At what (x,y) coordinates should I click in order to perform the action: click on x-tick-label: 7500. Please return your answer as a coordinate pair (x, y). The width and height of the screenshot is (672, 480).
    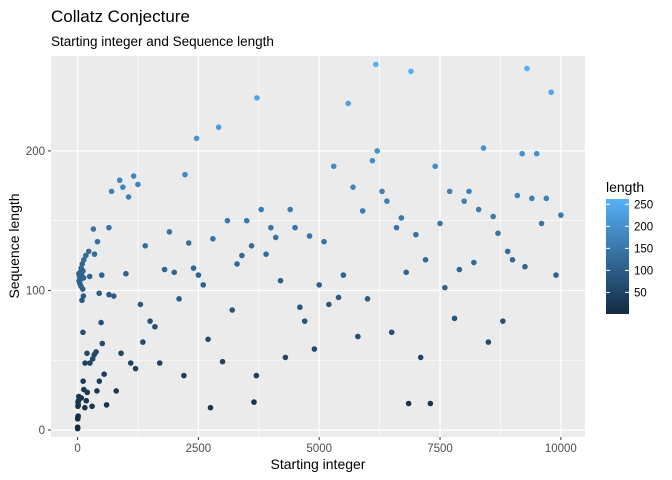
    Looking at the image, I should click on (440, 449).